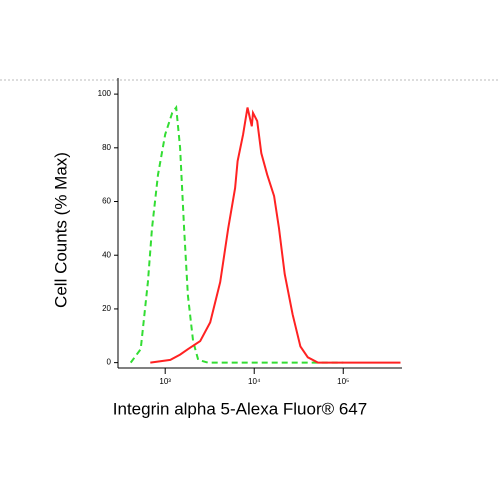 The width and height of the screenshot is (500, 500). I want to click on y-tick-label: 20, so click(106, 308).